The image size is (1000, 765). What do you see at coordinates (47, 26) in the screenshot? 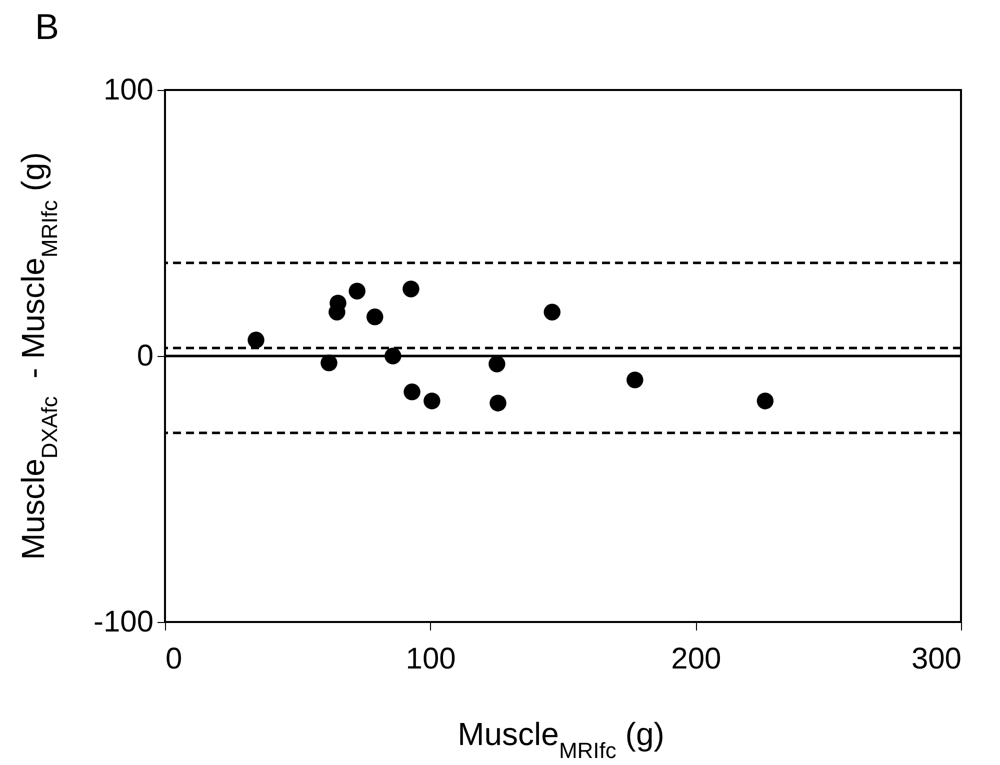
I see `chart-title: B` at bounding box center [47, 26].